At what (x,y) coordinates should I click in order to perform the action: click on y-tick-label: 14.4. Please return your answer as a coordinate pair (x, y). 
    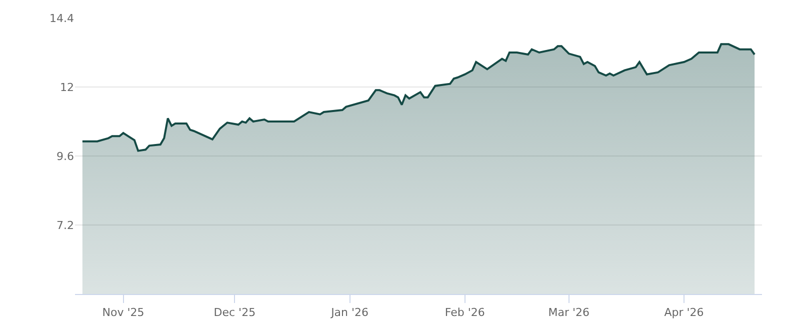
    Looking at the image, I should click on (62, 18).